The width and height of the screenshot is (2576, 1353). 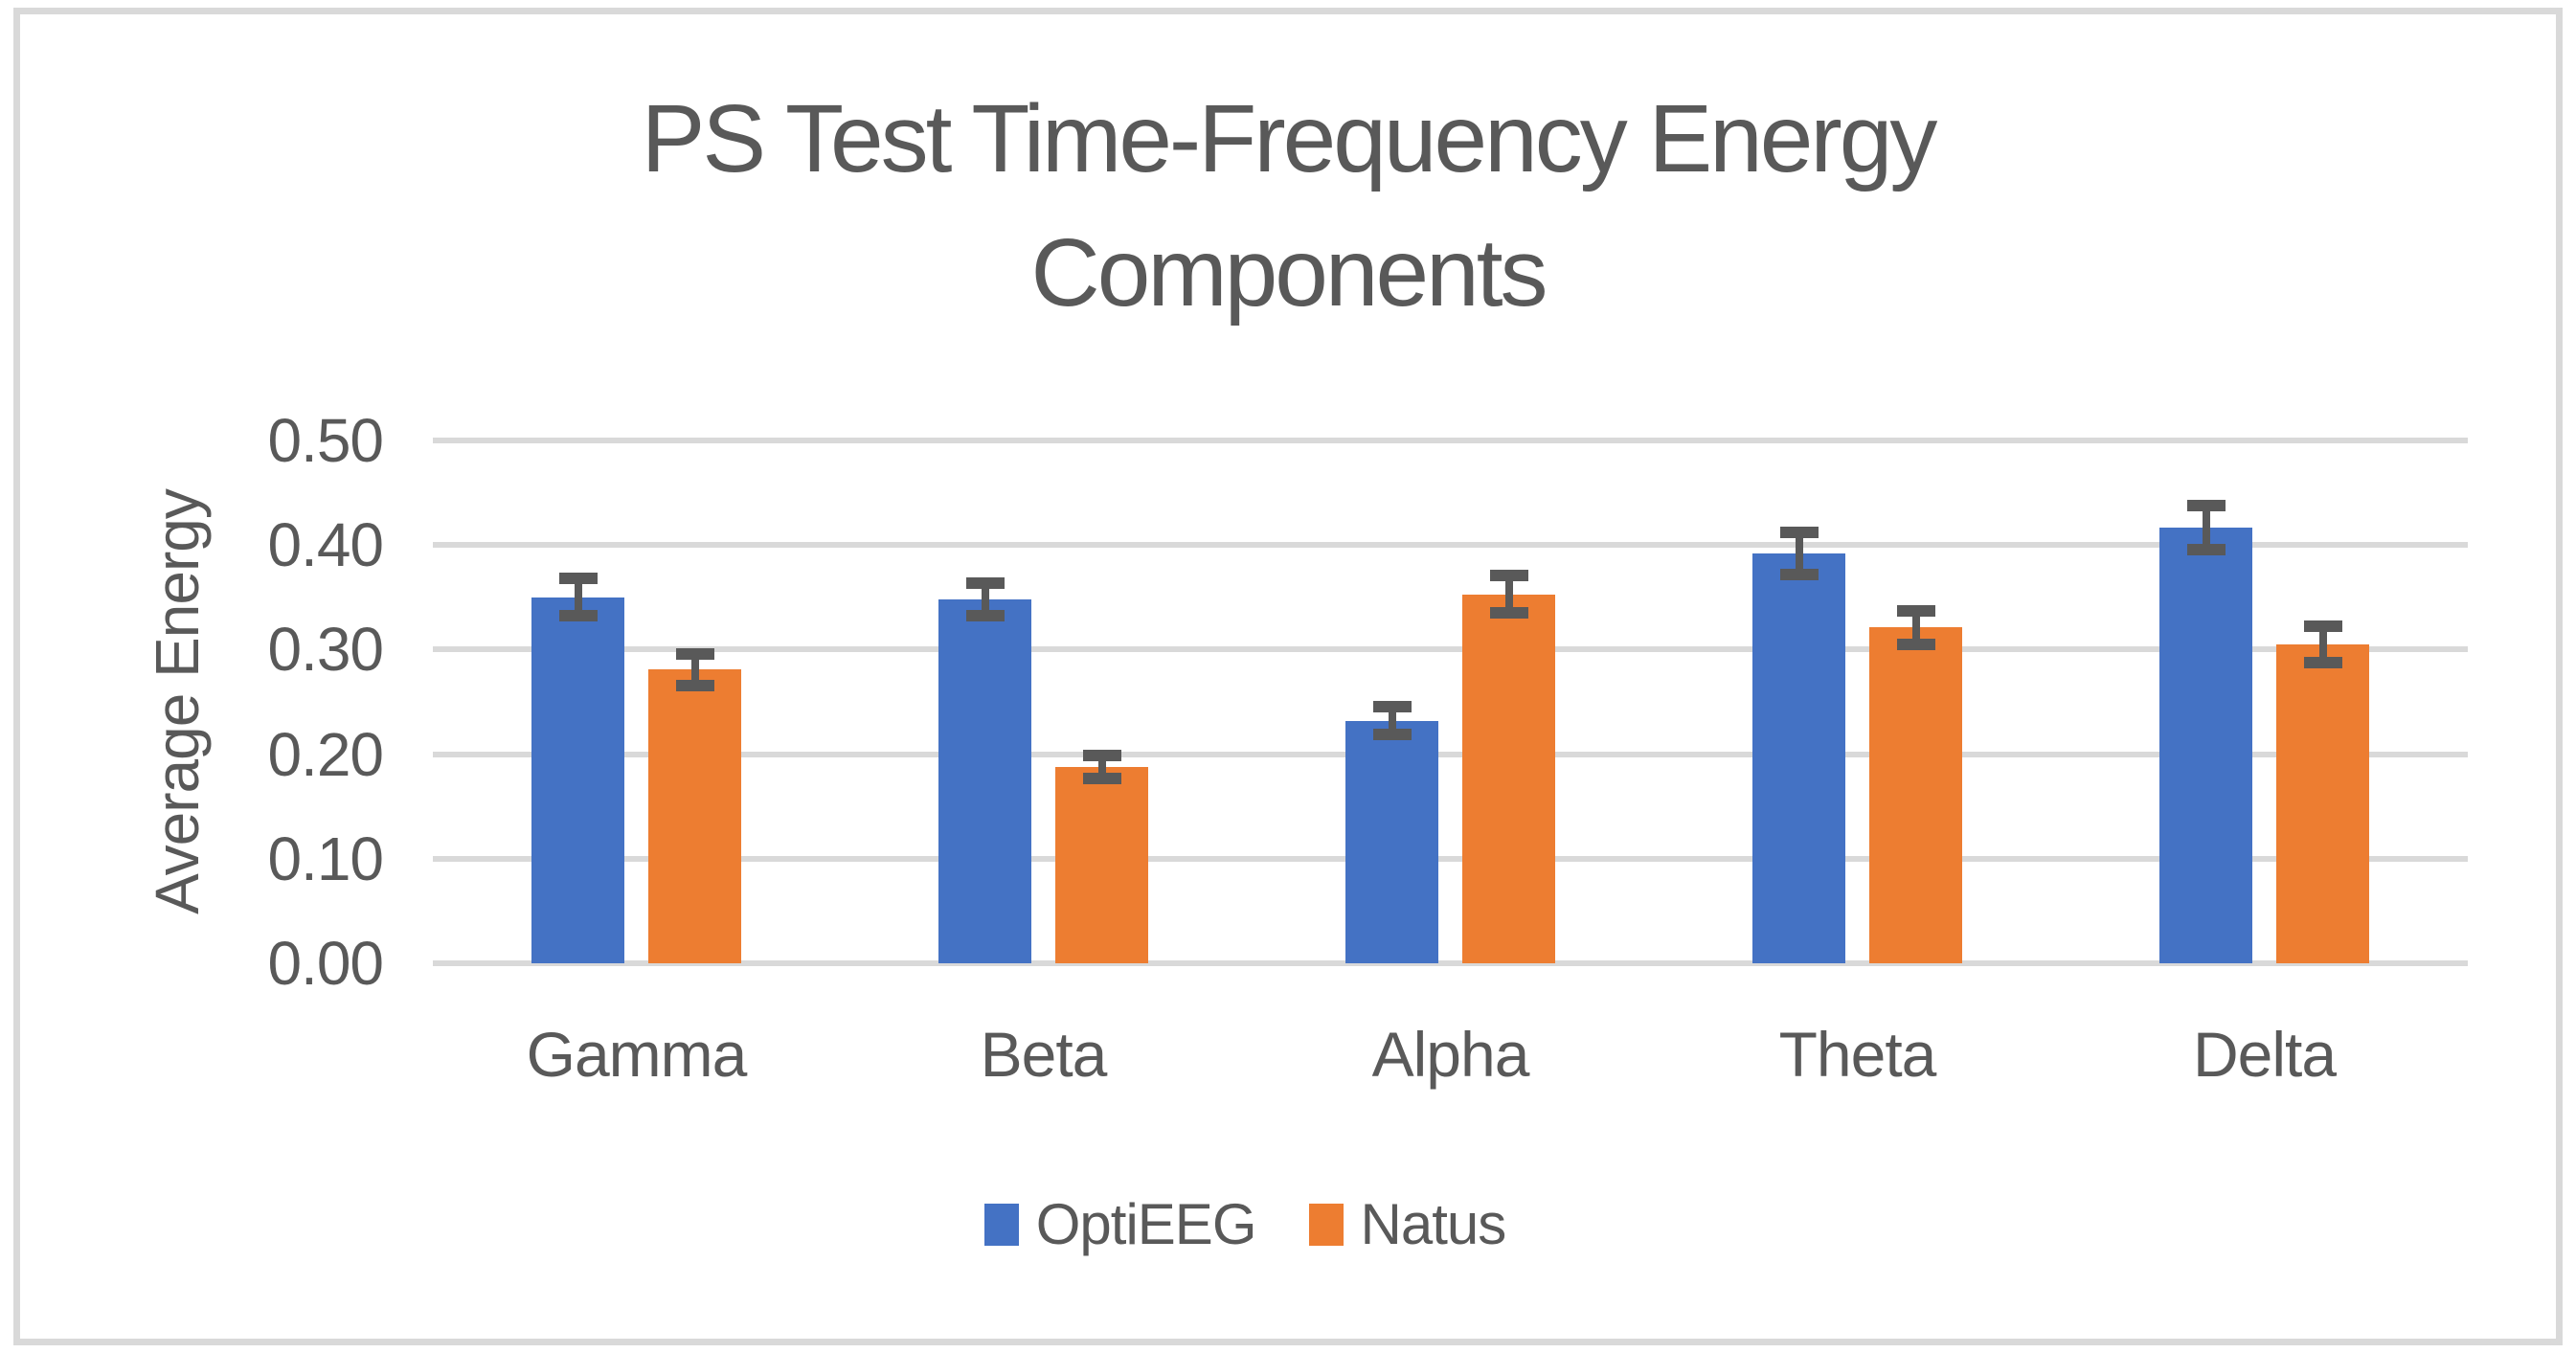 I want to click on error-bar-whisker-optieeg-beta, so click(x=986, y=599).